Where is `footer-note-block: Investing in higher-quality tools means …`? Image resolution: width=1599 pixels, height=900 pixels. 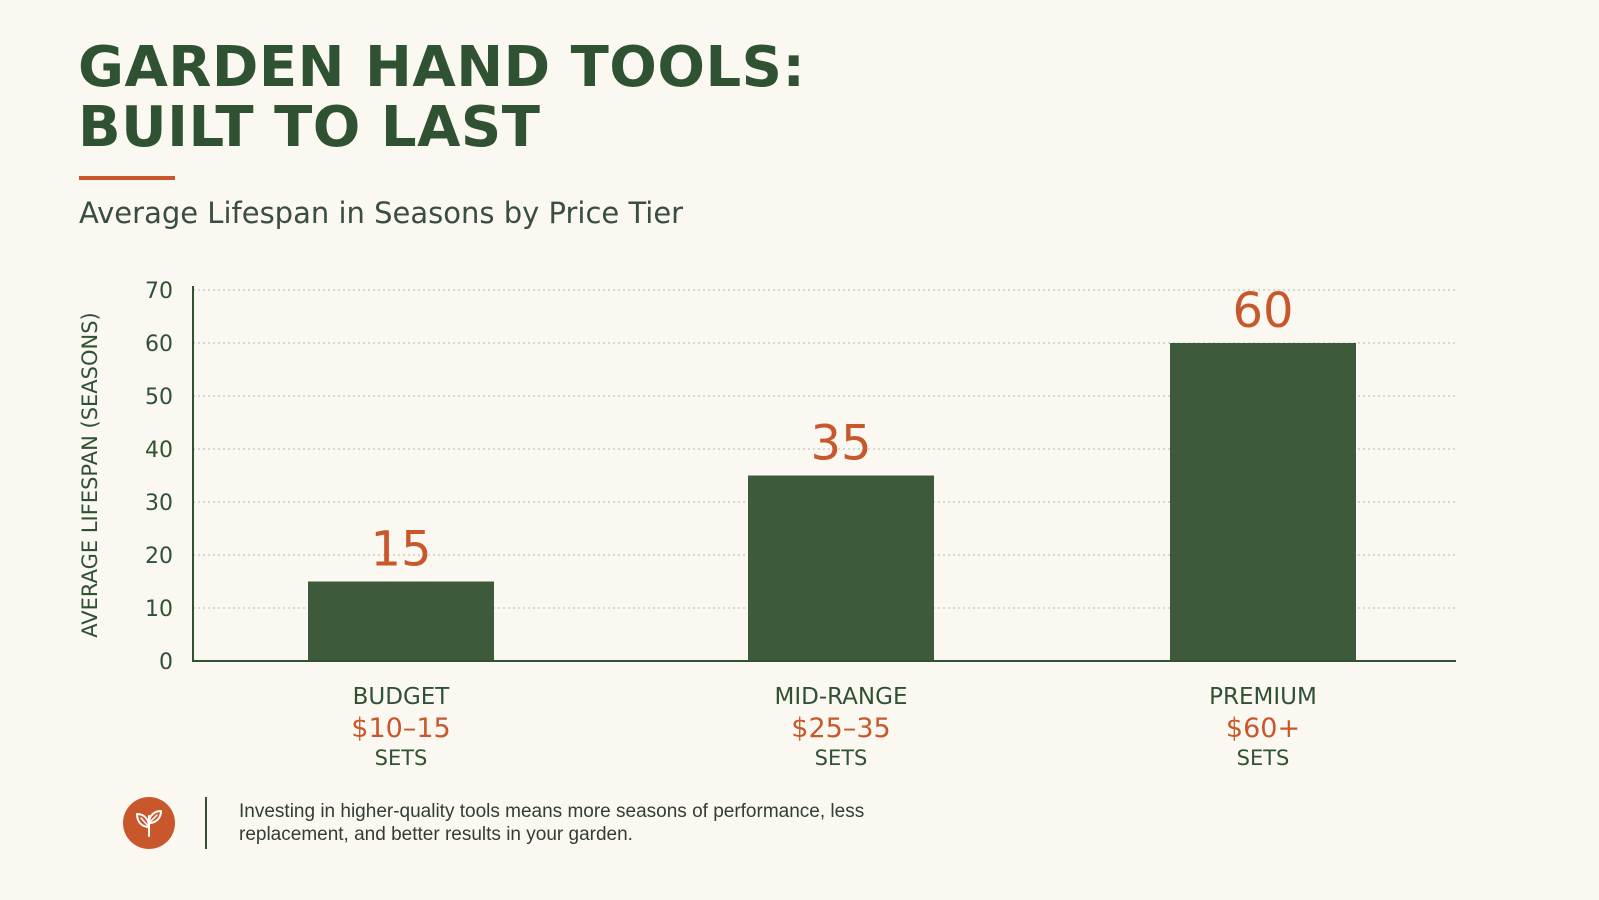 footer-note-block: Investing in higher-quality tools means … is located at coordinates (501, 823).